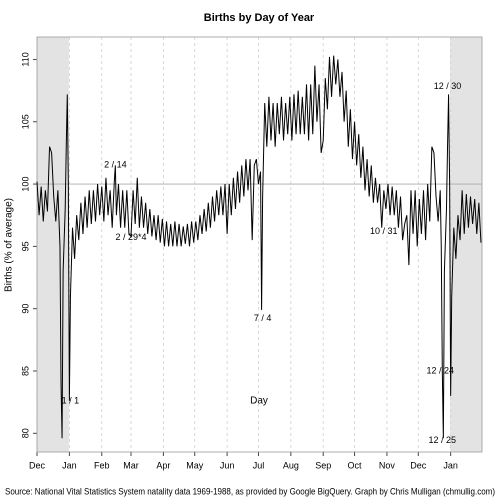 Image resolution: width=500 pixels, height=500 pixels. Describe the element at coordinates (323, 465) in the screenshot. I see `x-tick-label: Sep` at that location.